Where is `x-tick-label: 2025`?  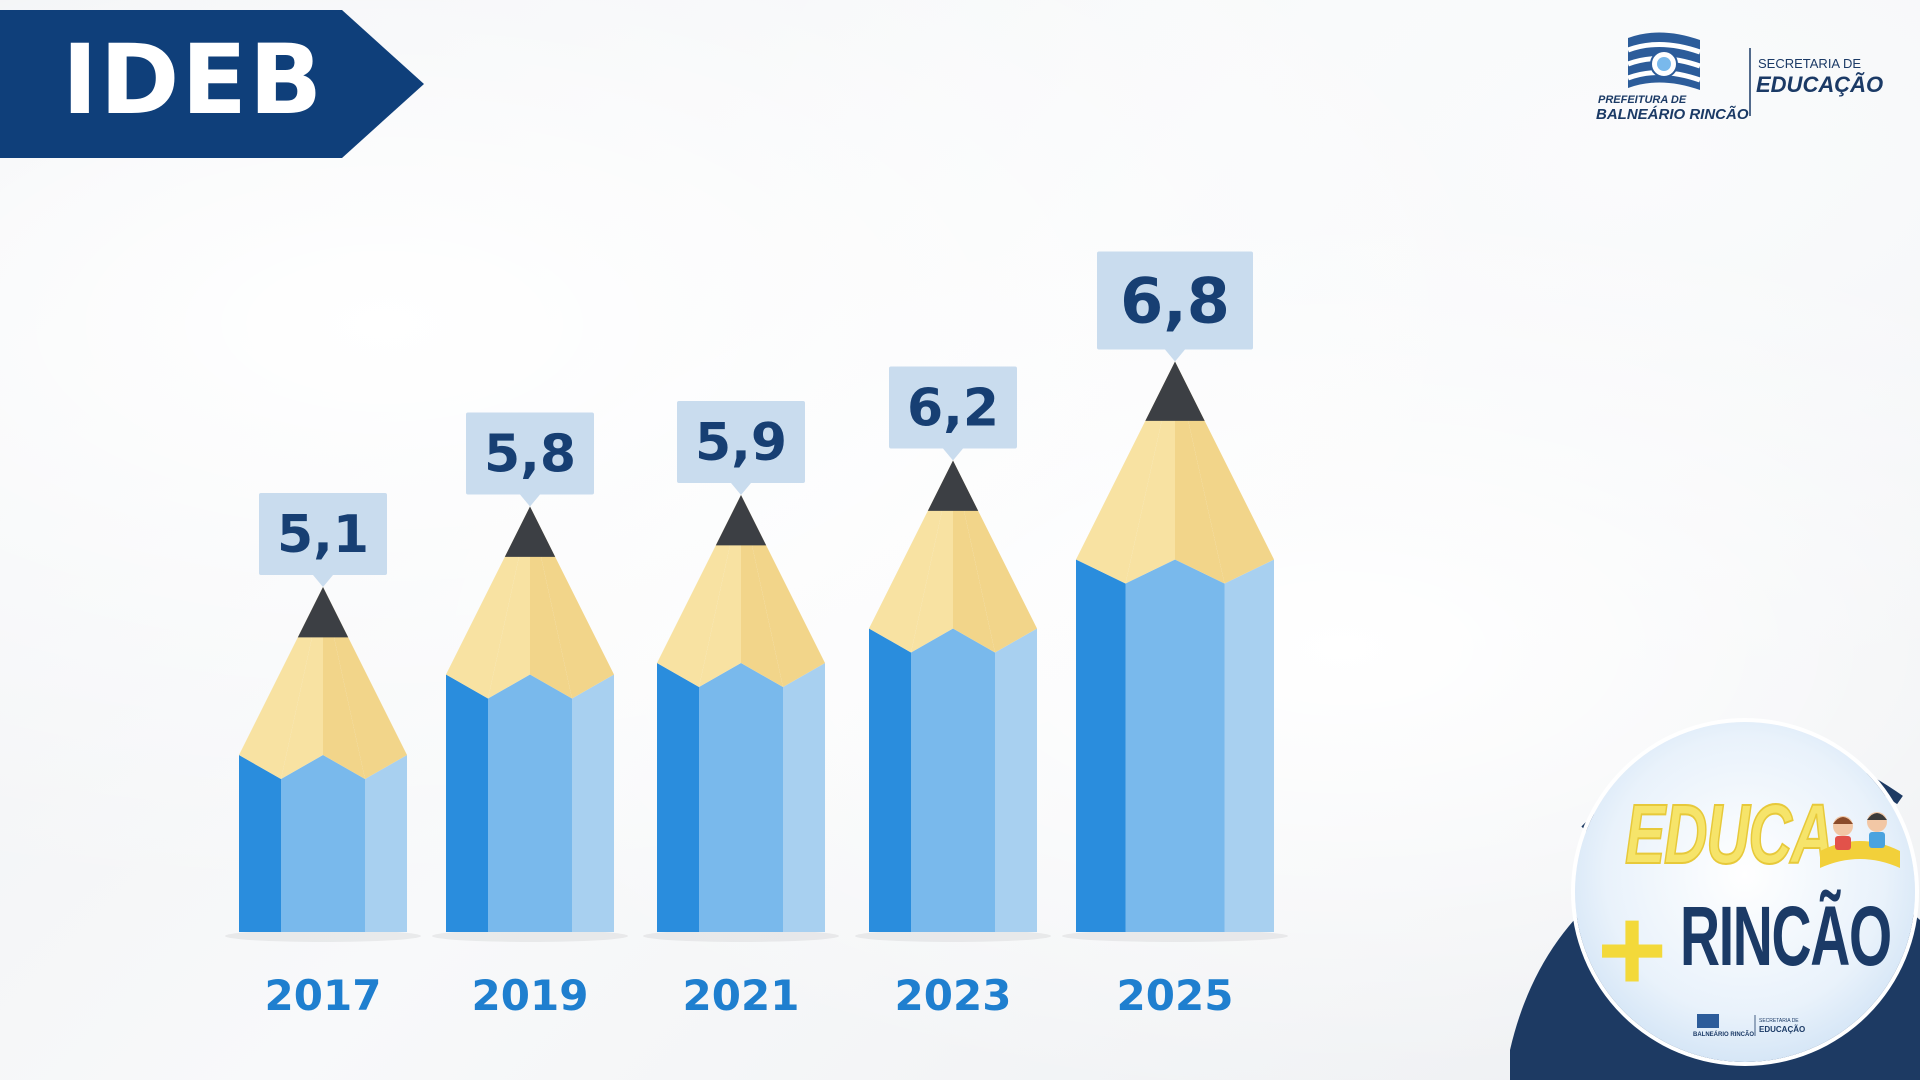 x-tick-label: 2025 is located at coordinates (1175, 995).